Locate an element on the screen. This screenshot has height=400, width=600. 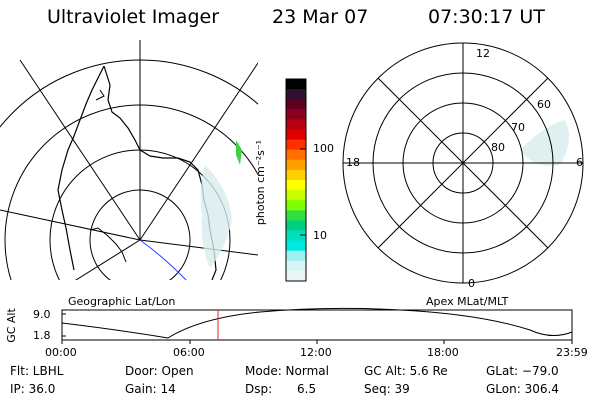
date-label: 23 Mar 07 is located at coordinates (320, 17).